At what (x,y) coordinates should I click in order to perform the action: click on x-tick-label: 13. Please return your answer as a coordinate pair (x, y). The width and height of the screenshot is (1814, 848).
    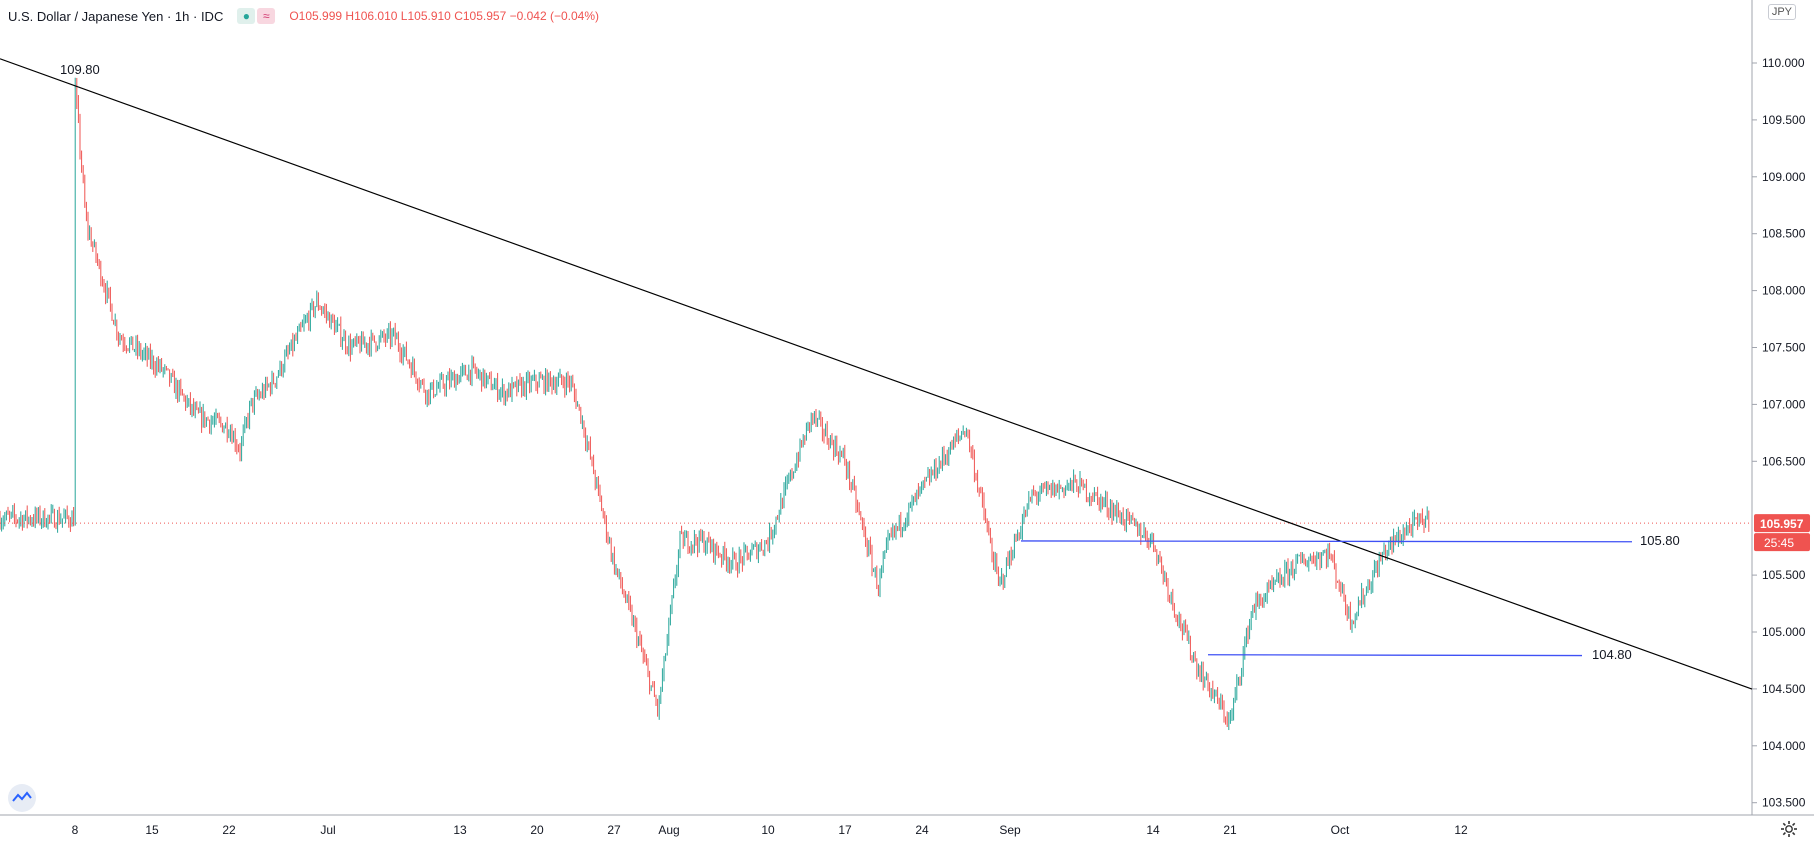
    Looking at the image, I should click on (460, 830).